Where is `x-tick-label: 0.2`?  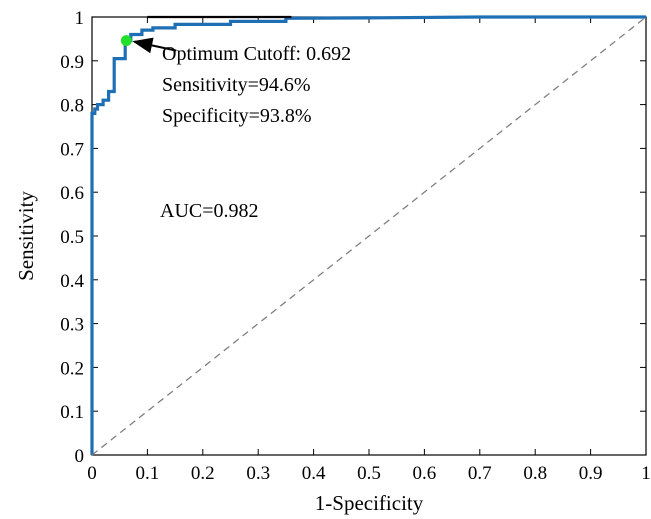
x-tick-label: 0.2 is located at coordinates (203, 473).